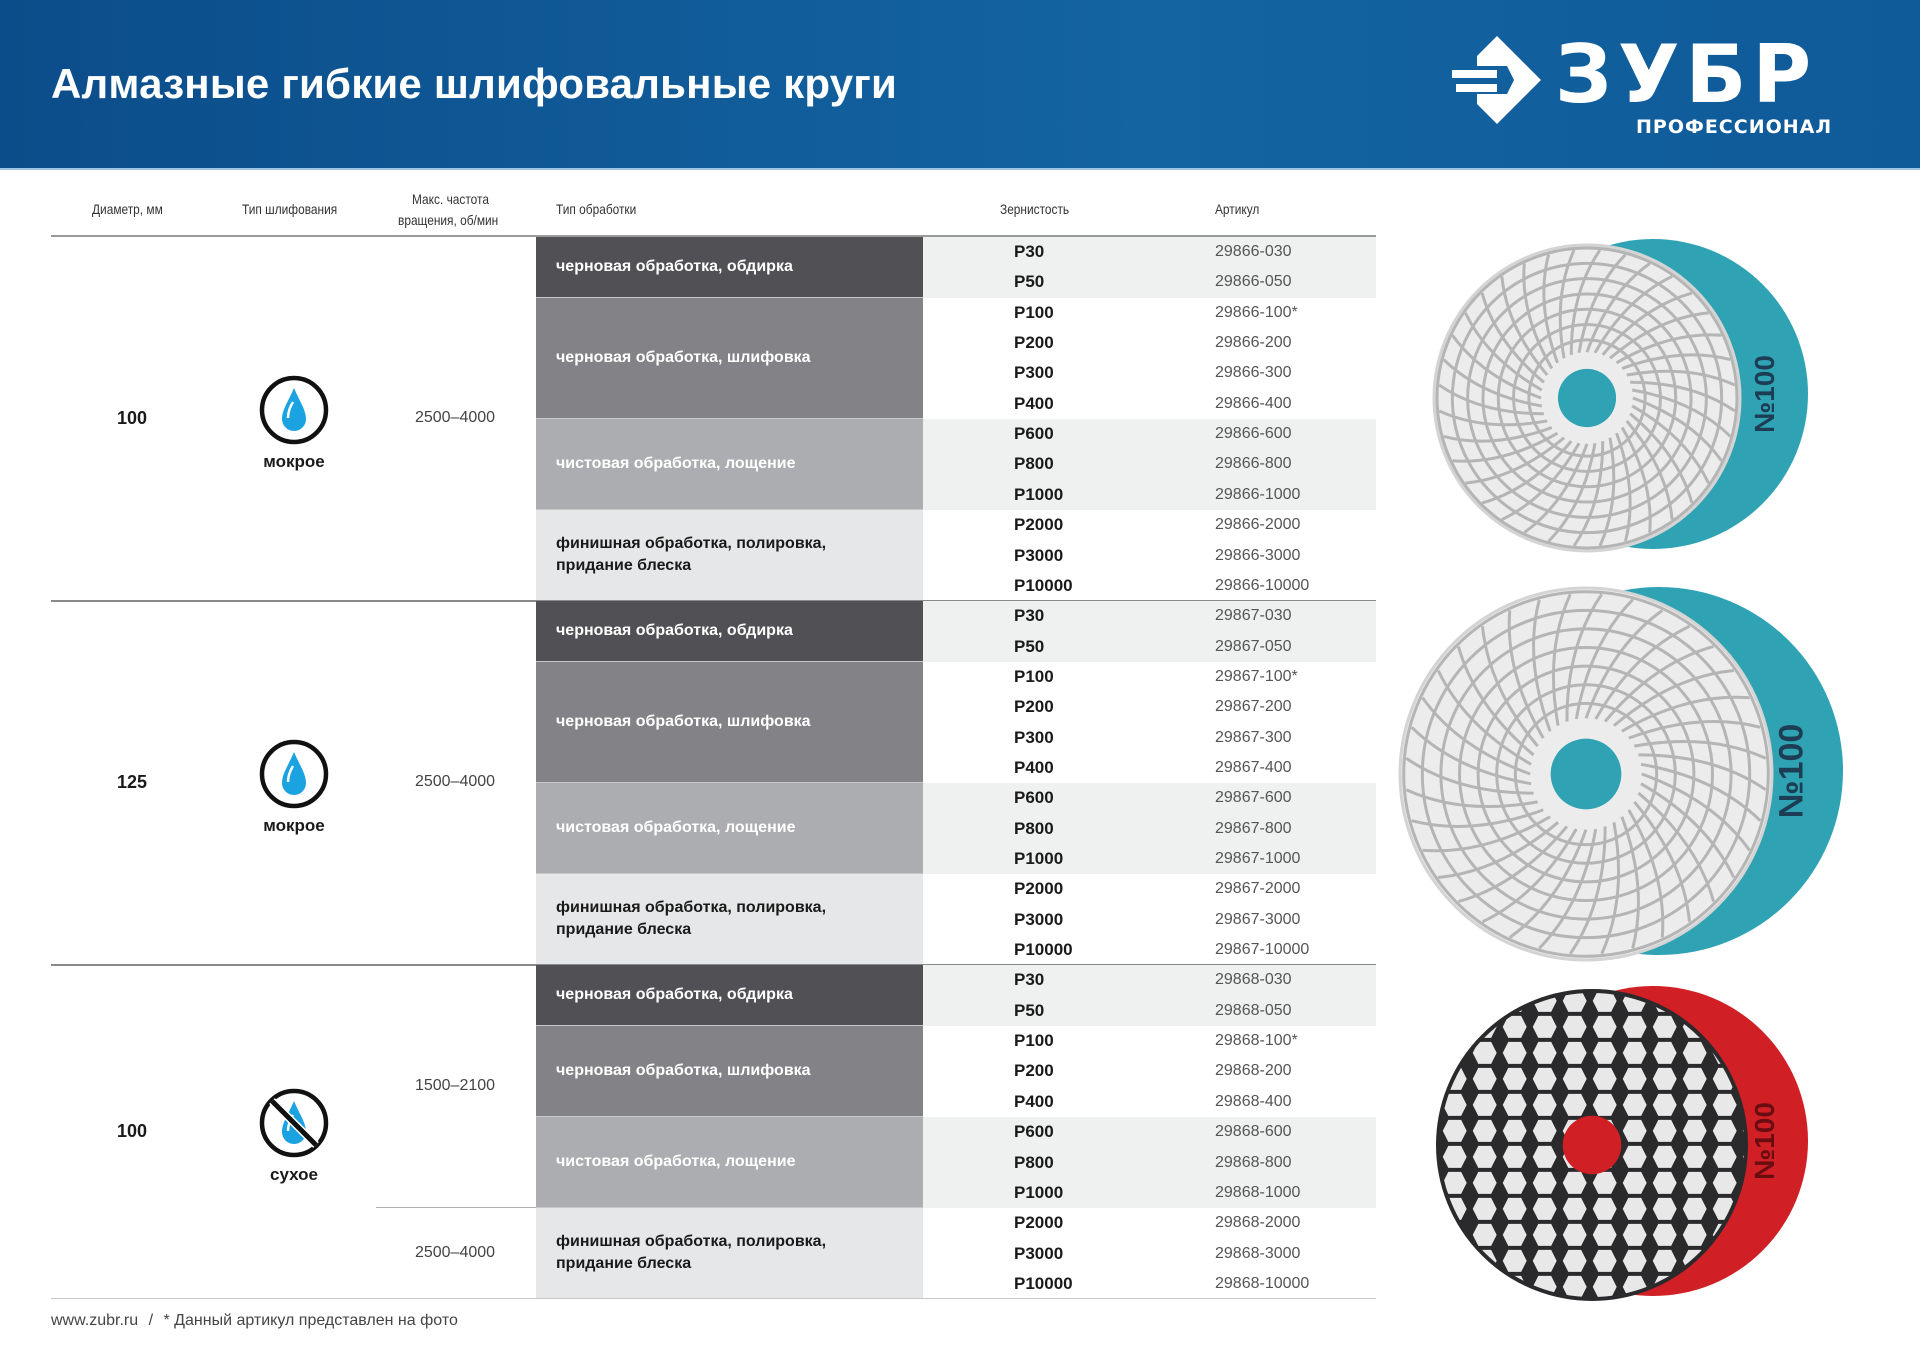  I want to click on section-divider, so click(713, 1299).